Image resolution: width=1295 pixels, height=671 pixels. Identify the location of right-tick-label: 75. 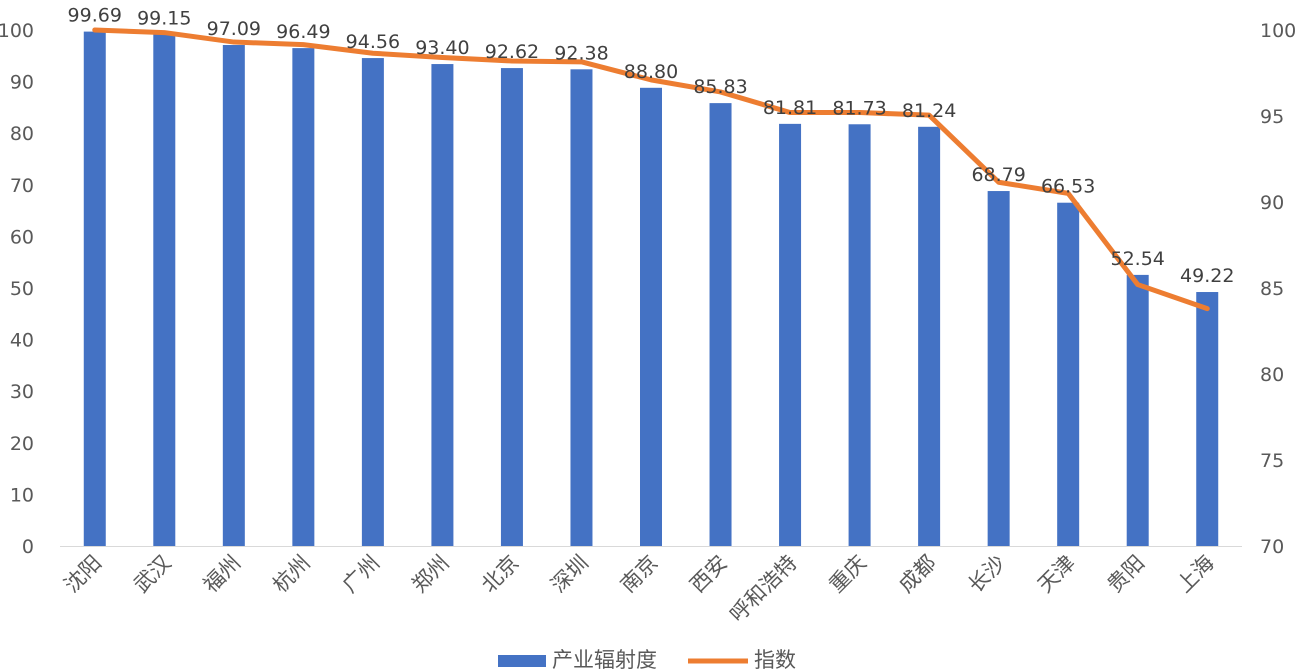
(1272, 461).